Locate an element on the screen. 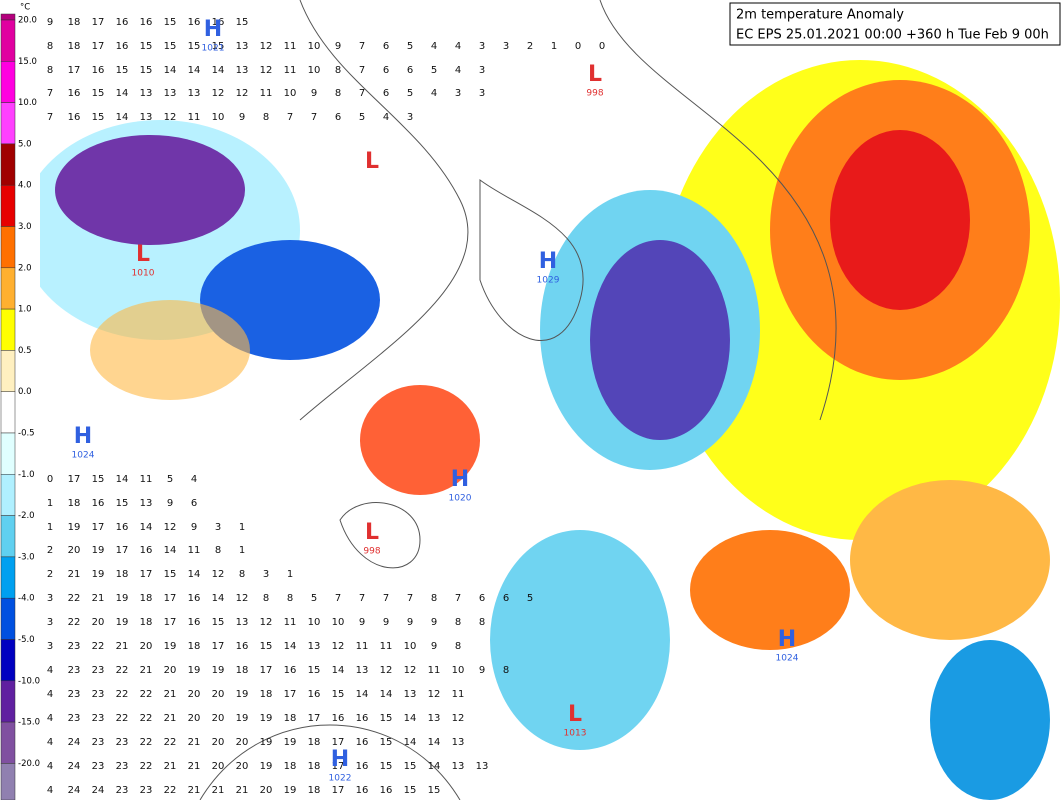 The image size is (1064, 800). colorbar-label: 5.0 is located at coordinates (25, 144).